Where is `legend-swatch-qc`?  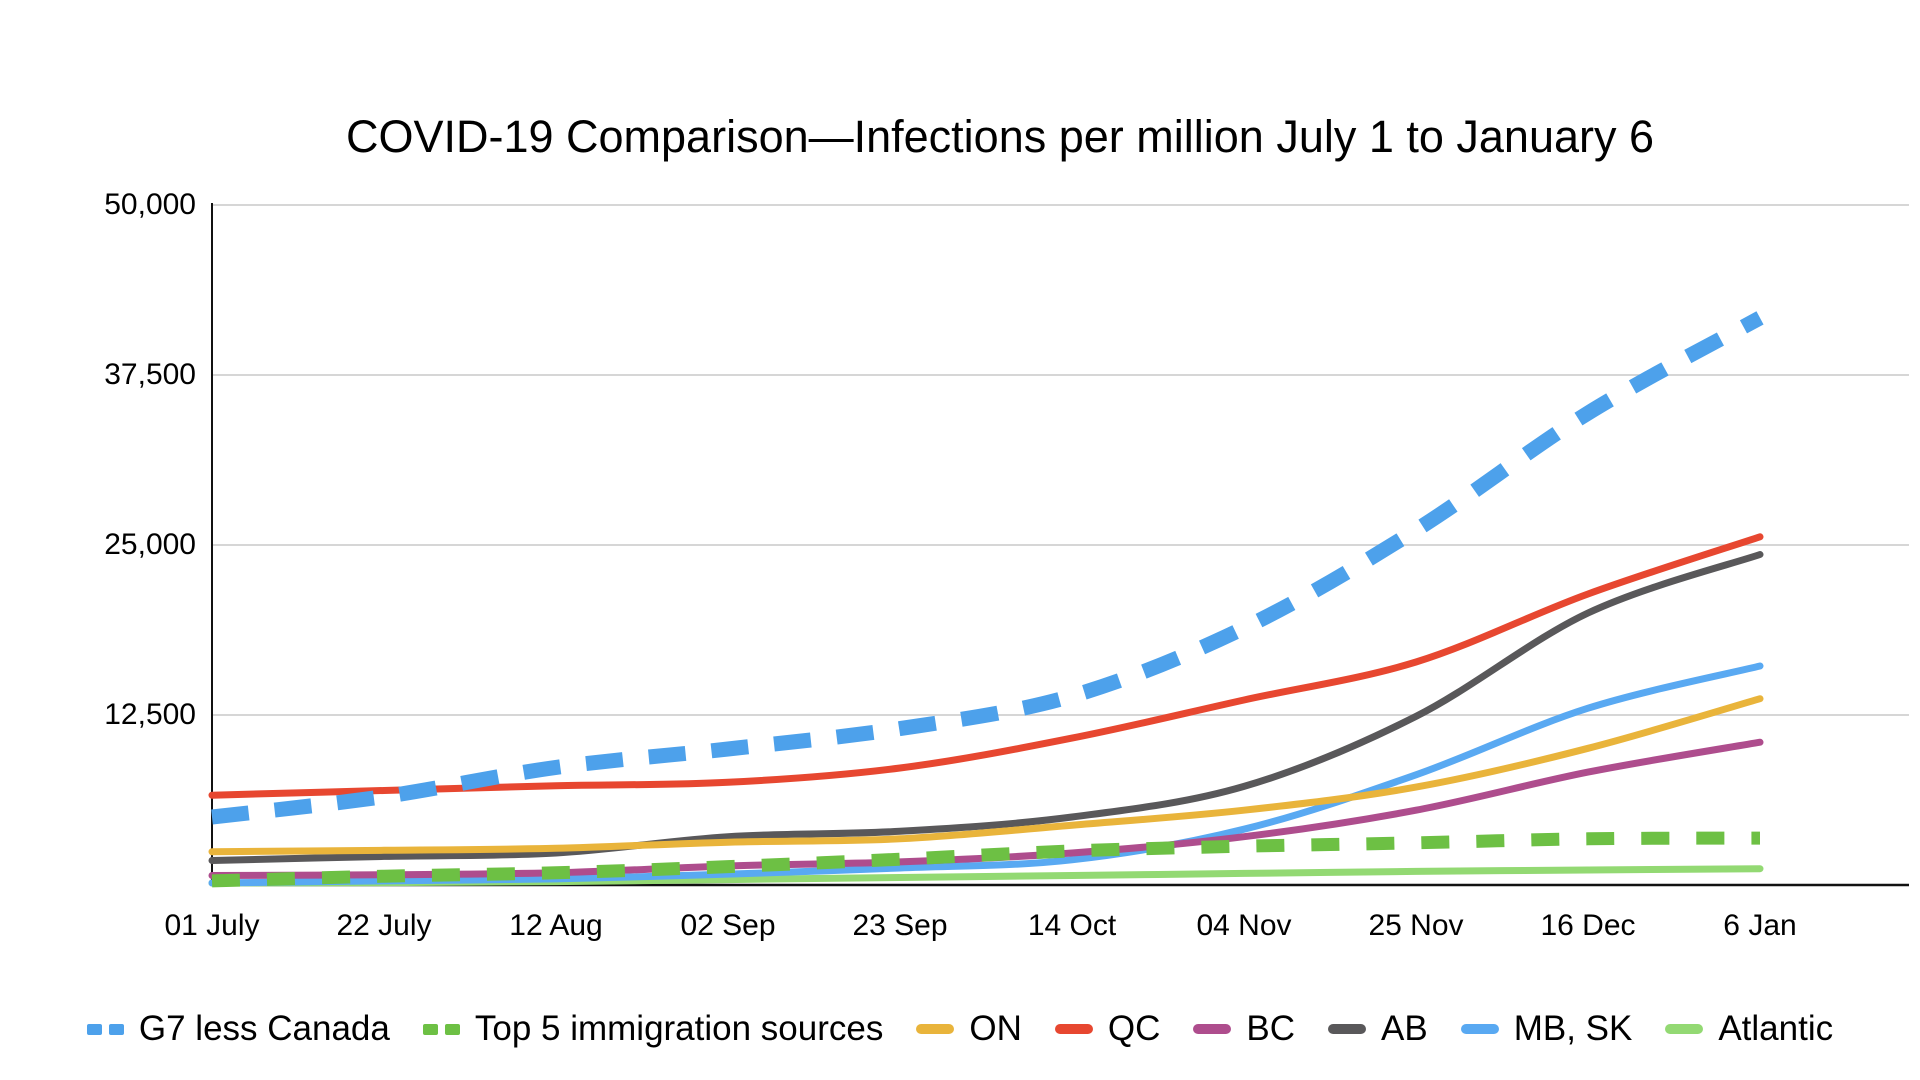
legend-swatch-qc is located at coordinates (1073, 1029).